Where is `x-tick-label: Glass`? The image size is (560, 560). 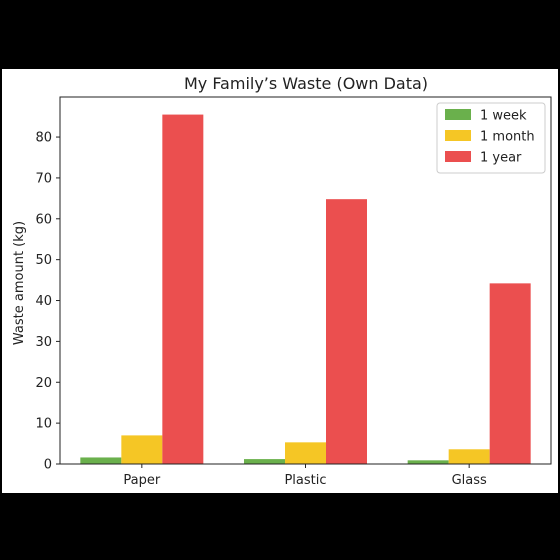
x-tick-label: Glass is located at coordinates (469, 480).